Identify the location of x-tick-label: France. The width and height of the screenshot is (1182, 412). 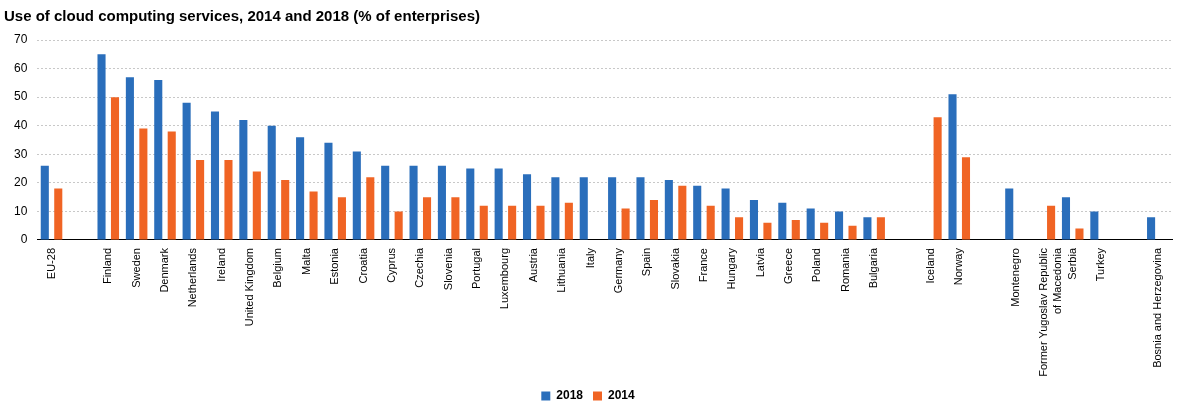
(702, 265).